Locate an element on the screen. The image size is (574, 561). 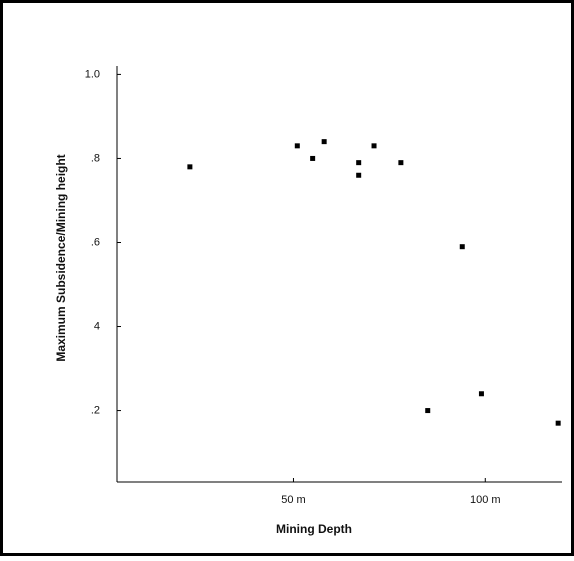
y-tick-label: 4 is located at coordinates (97, 326).